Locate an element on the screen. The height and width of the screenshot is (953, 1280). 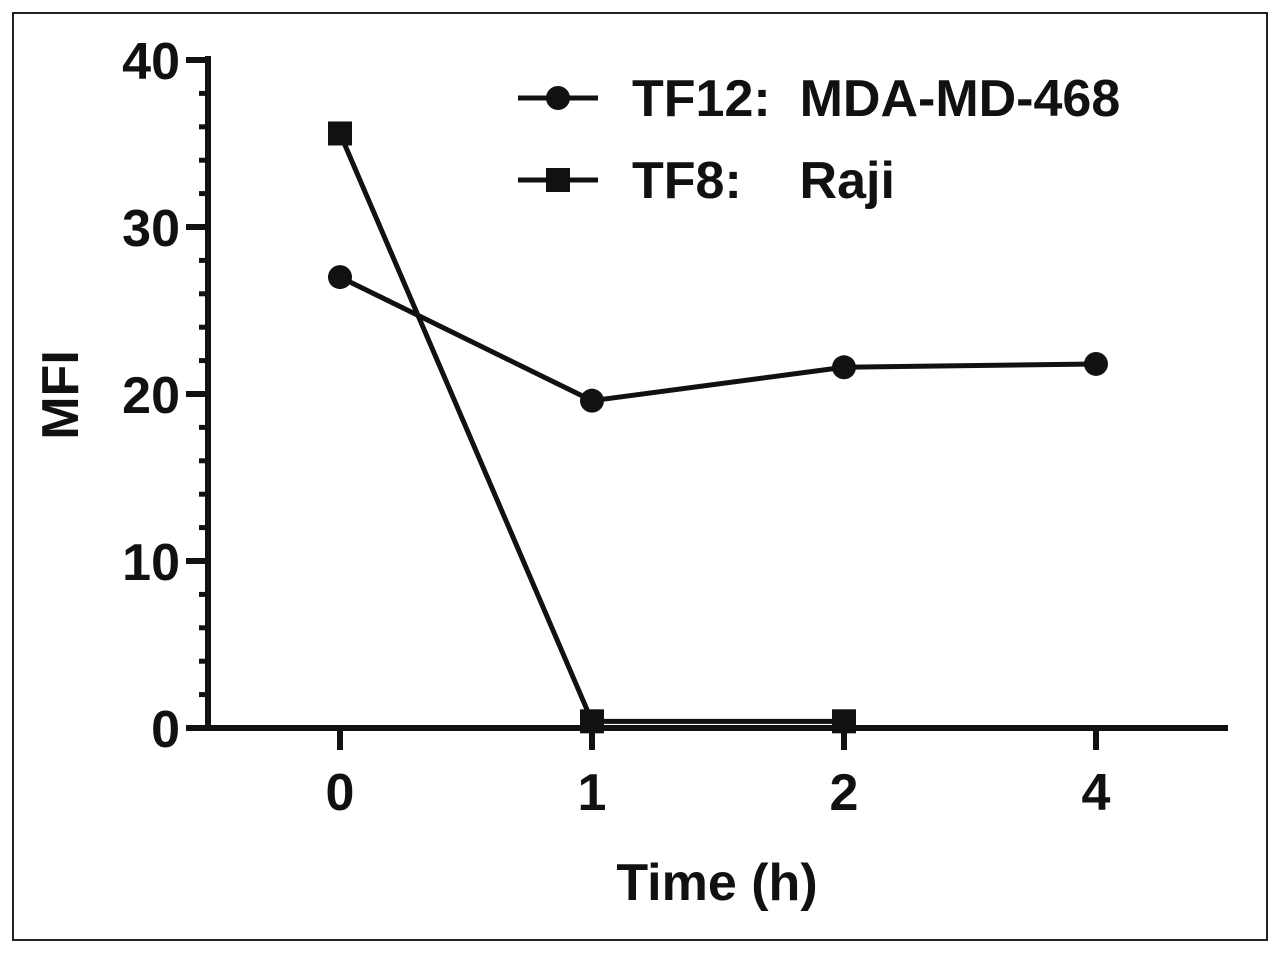
x-tick-label: 0 is located at coordinates (340, 793).